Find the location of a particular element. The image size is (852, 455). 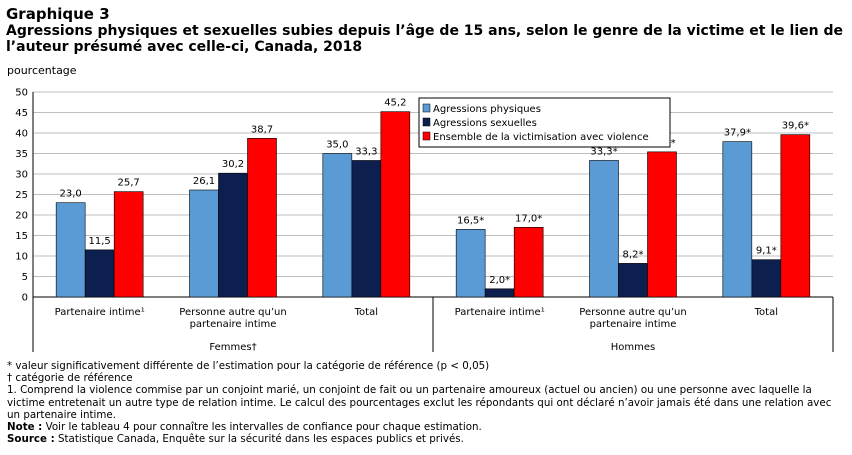

data-label: 11,5 is located at coordinates (100, 241).